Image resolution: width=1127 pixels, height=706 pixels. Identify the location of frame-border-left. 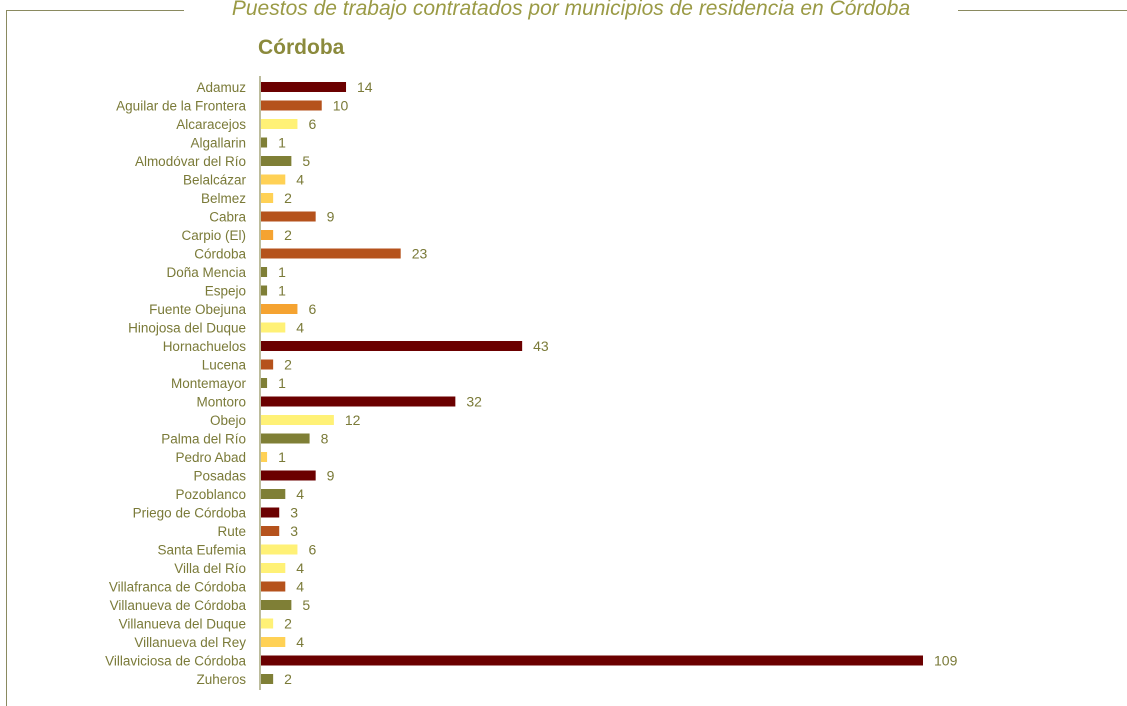
(6, 358).